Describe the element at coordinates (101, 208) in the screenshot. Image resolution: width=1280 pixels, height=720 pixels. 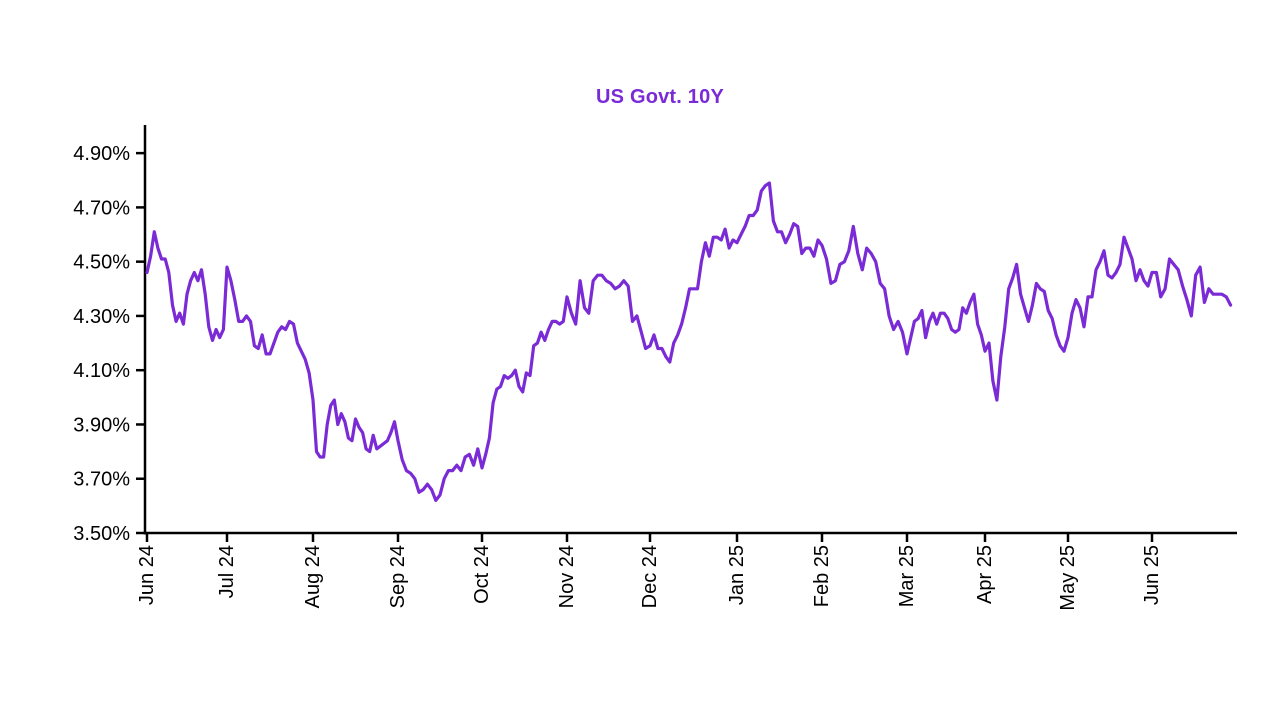
I see `y-tick-label: 4.70%` at that location.